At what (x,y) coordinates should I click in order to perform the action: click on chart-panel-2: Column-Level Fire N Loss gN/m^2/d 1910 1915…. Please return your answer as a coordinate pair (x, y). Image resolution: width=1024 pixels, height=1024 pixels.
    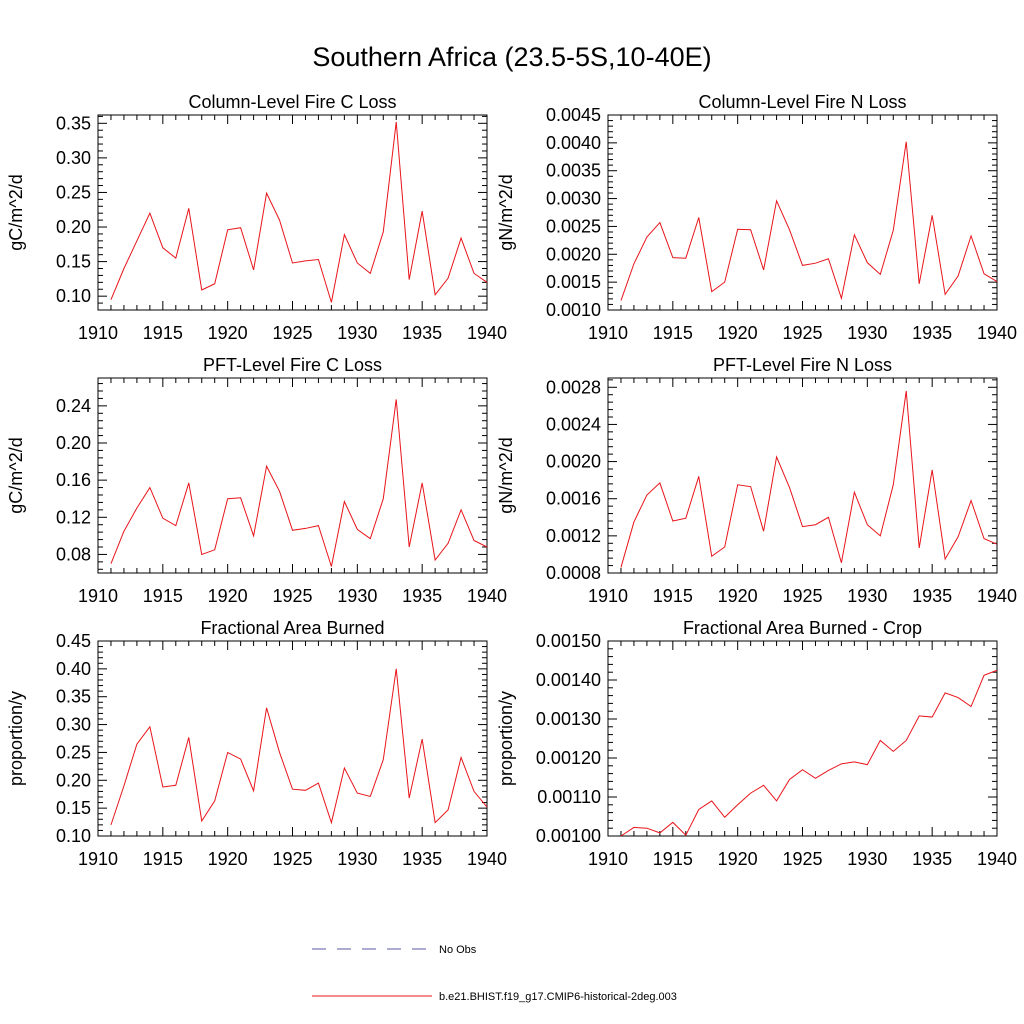
    Looking at the image, I should click on (756, 217).